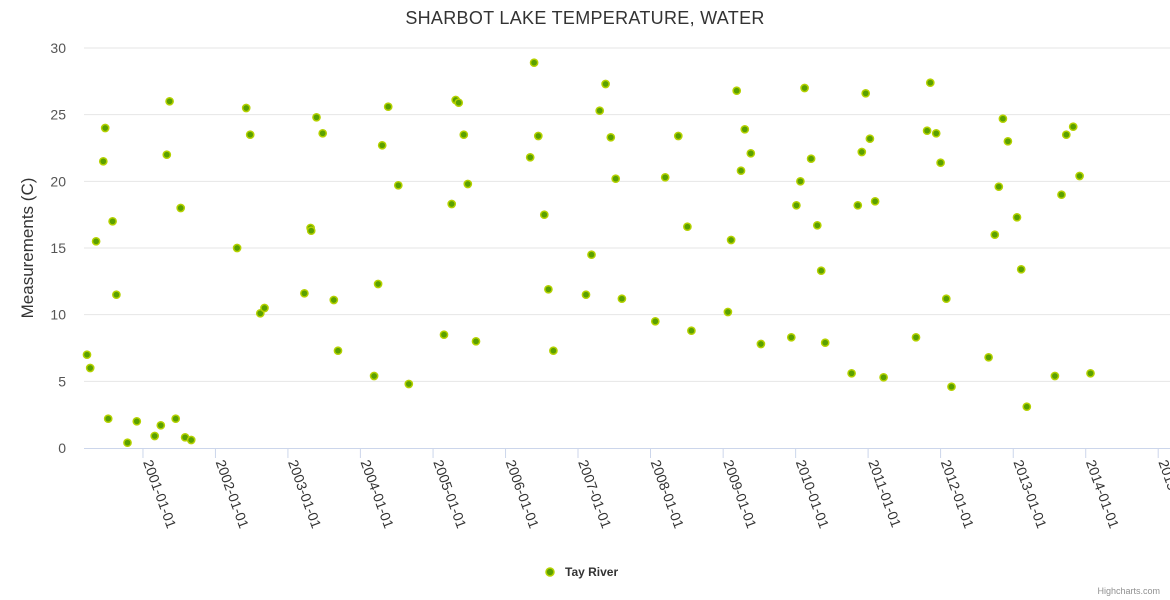  Describe the element at coordinates (550, 572) in the screenshot. I see `legend-marker-tay-river` at that location.